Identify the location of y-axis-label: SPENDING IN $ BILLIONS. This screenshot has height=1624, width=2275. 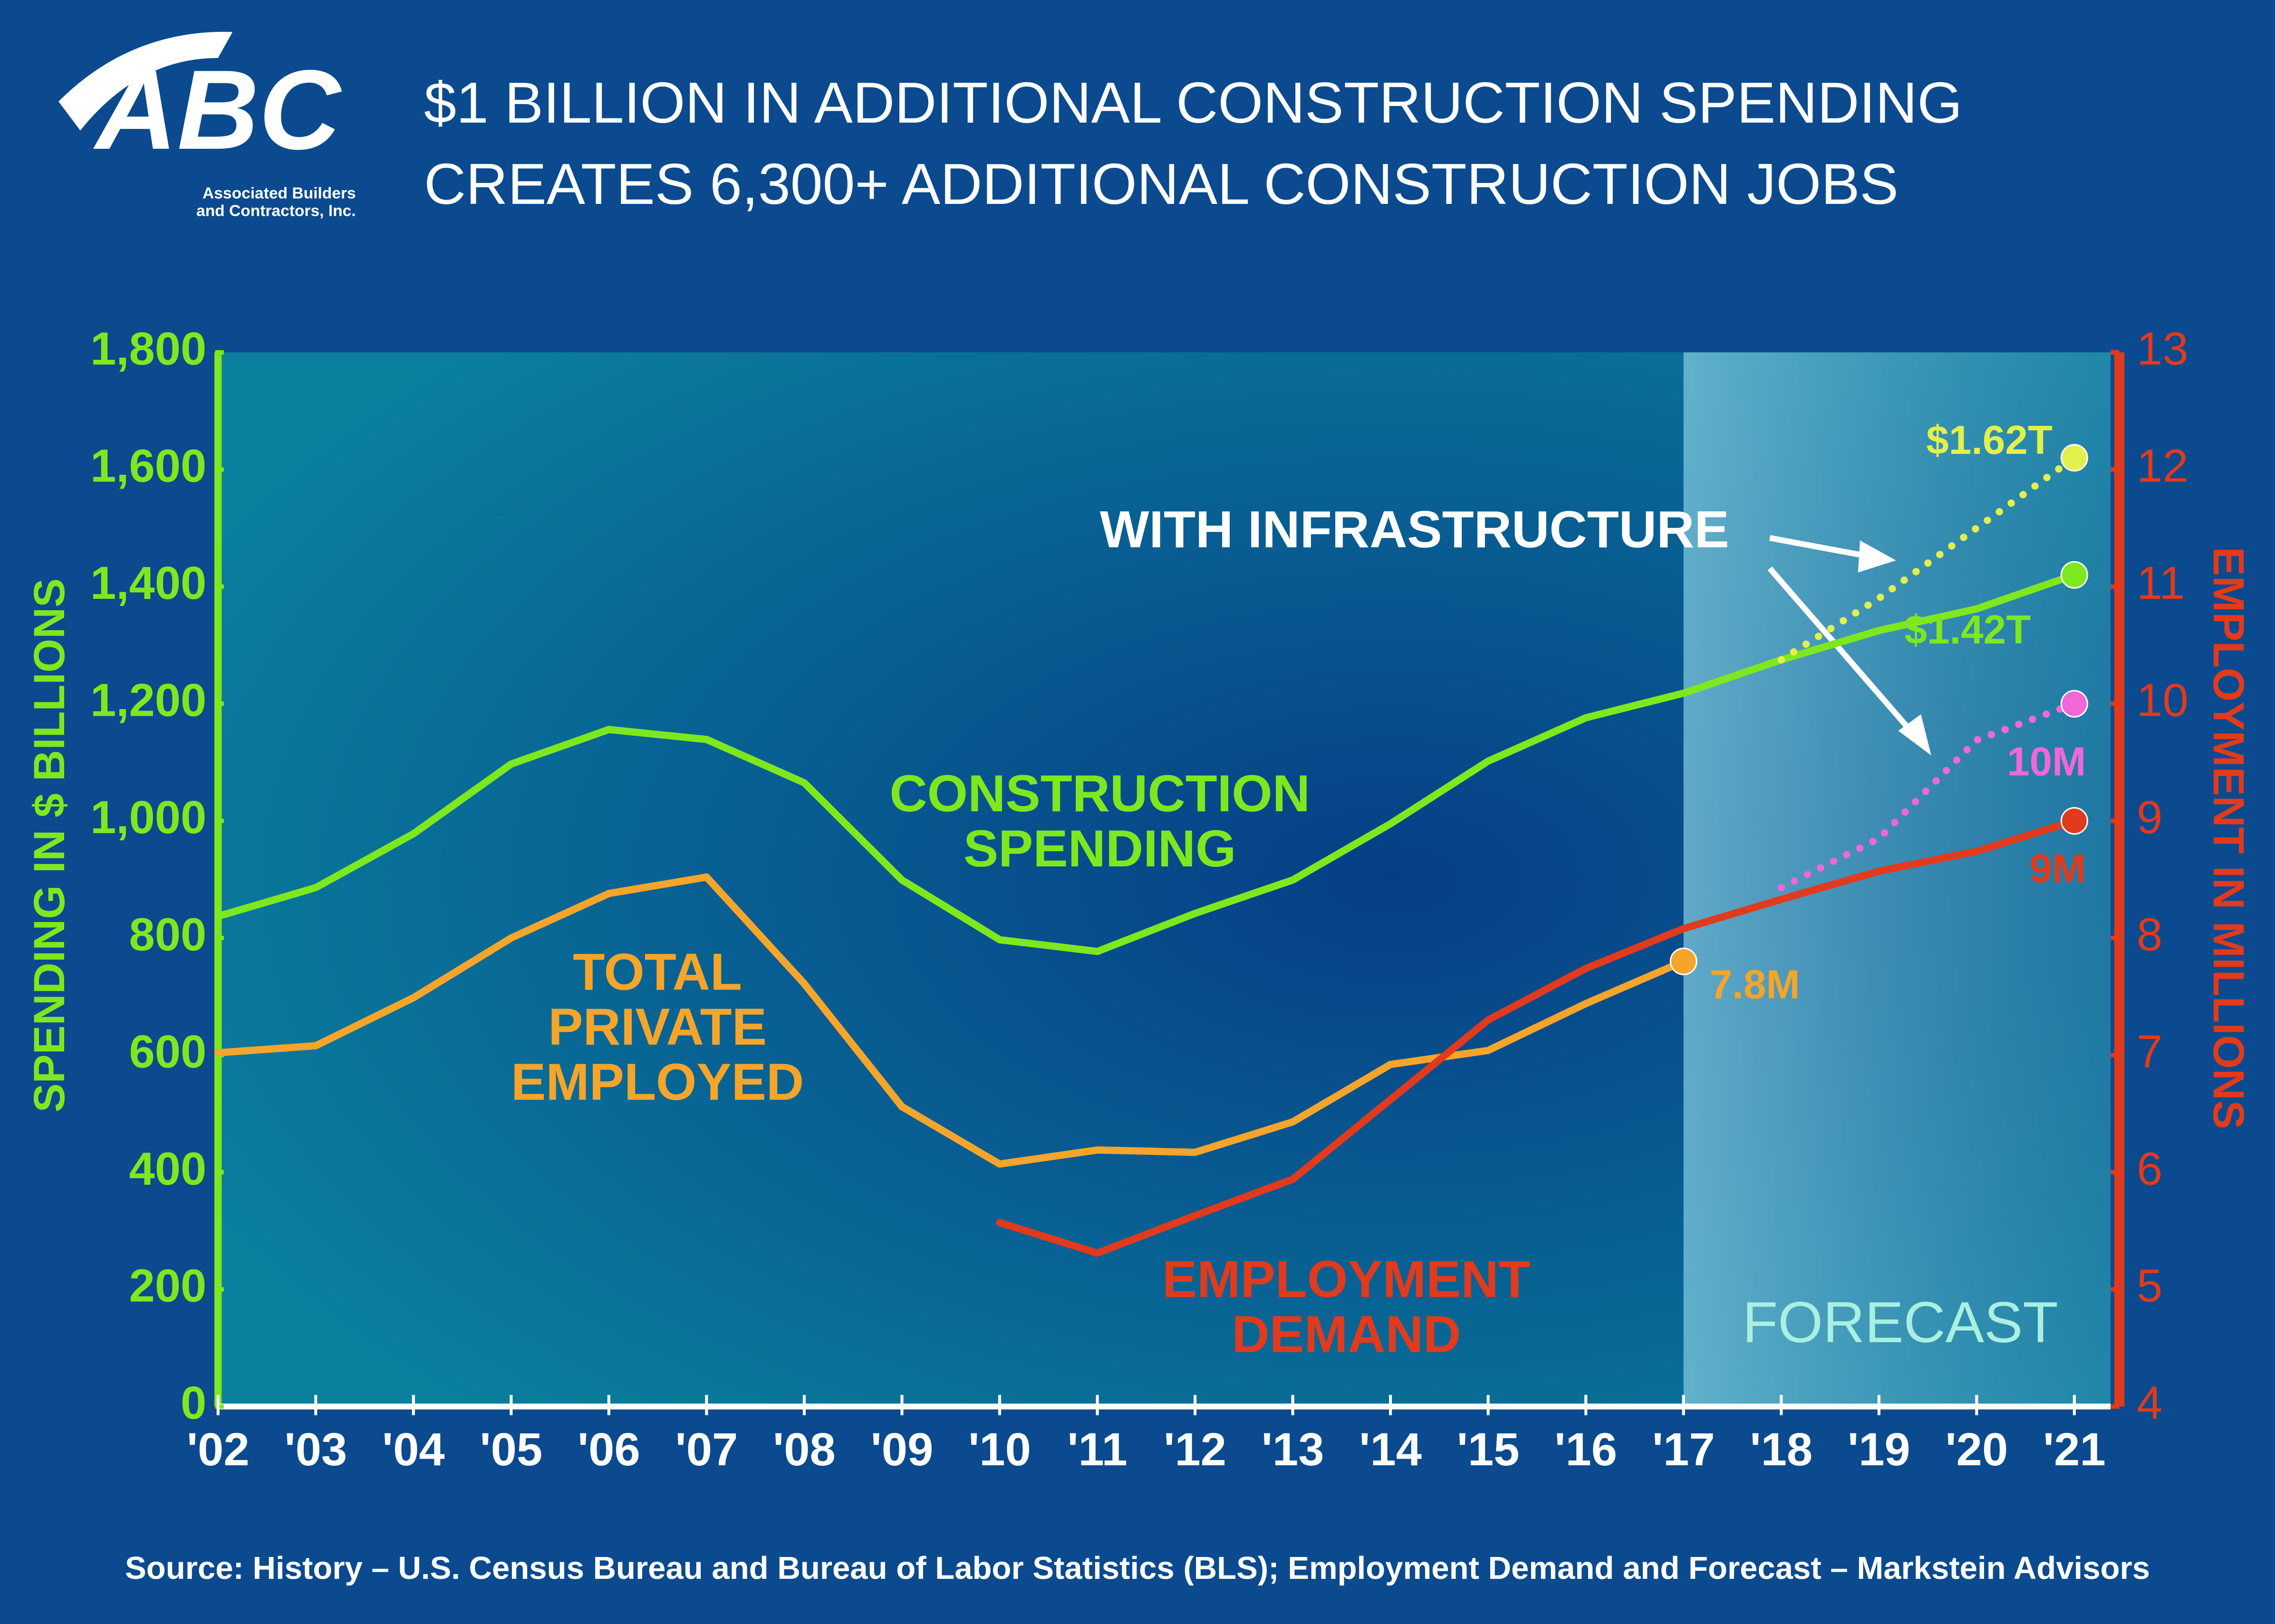
(49, 845).